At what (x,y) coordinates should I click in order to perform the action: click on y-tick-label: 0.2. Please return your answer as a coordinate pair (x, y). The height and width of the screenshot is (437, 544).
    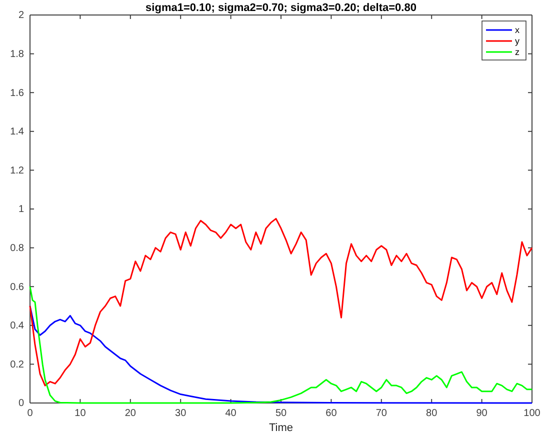
    Looking at the image, I should click on (17, 364).